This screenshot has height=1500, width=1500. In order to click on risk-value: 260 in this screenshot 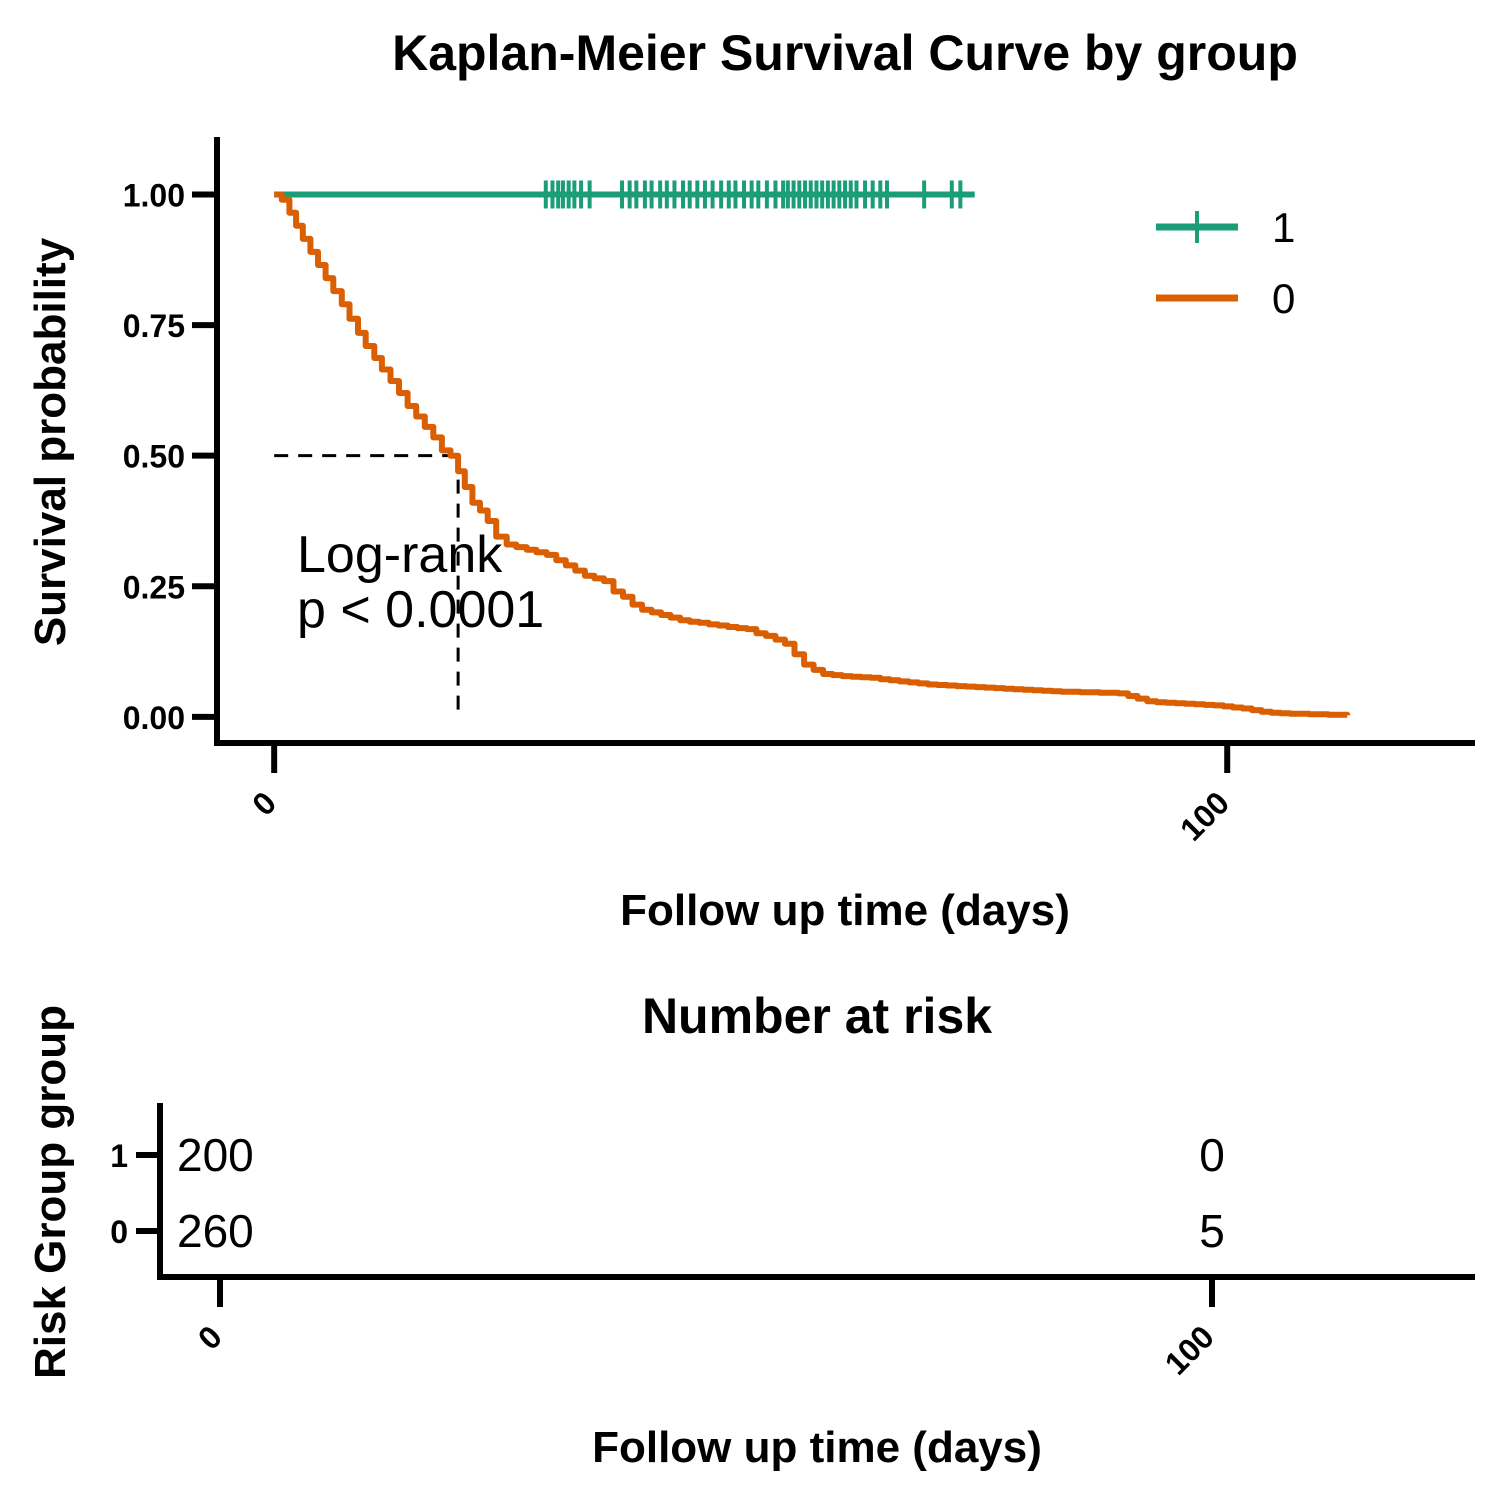, I will do `click(215, 1231)`.